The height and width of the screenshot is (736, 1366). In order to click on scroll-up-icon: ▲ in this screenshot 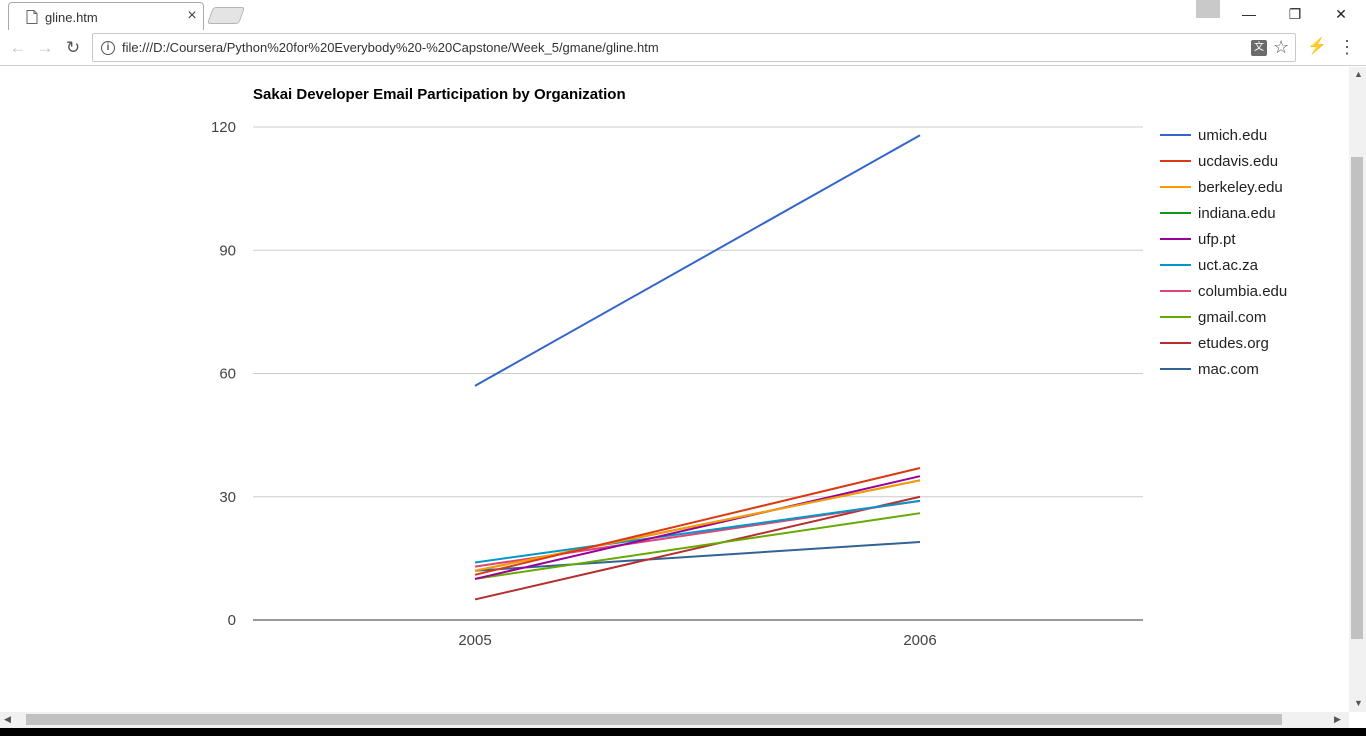, I will do `click(1358, 74)`.